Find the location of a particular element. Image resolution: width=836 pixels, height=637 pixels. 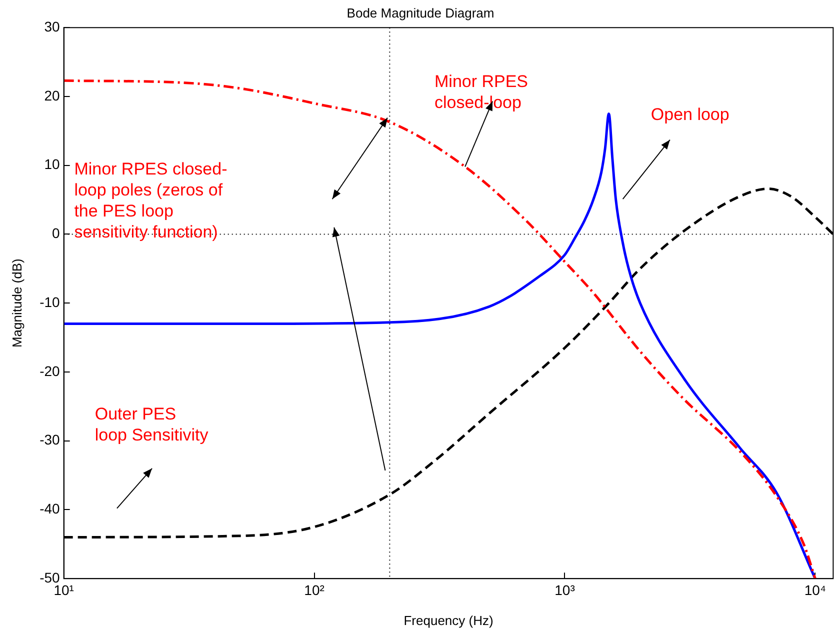

x-tick-label: 10⁴ is located at coordinates (815, 590).